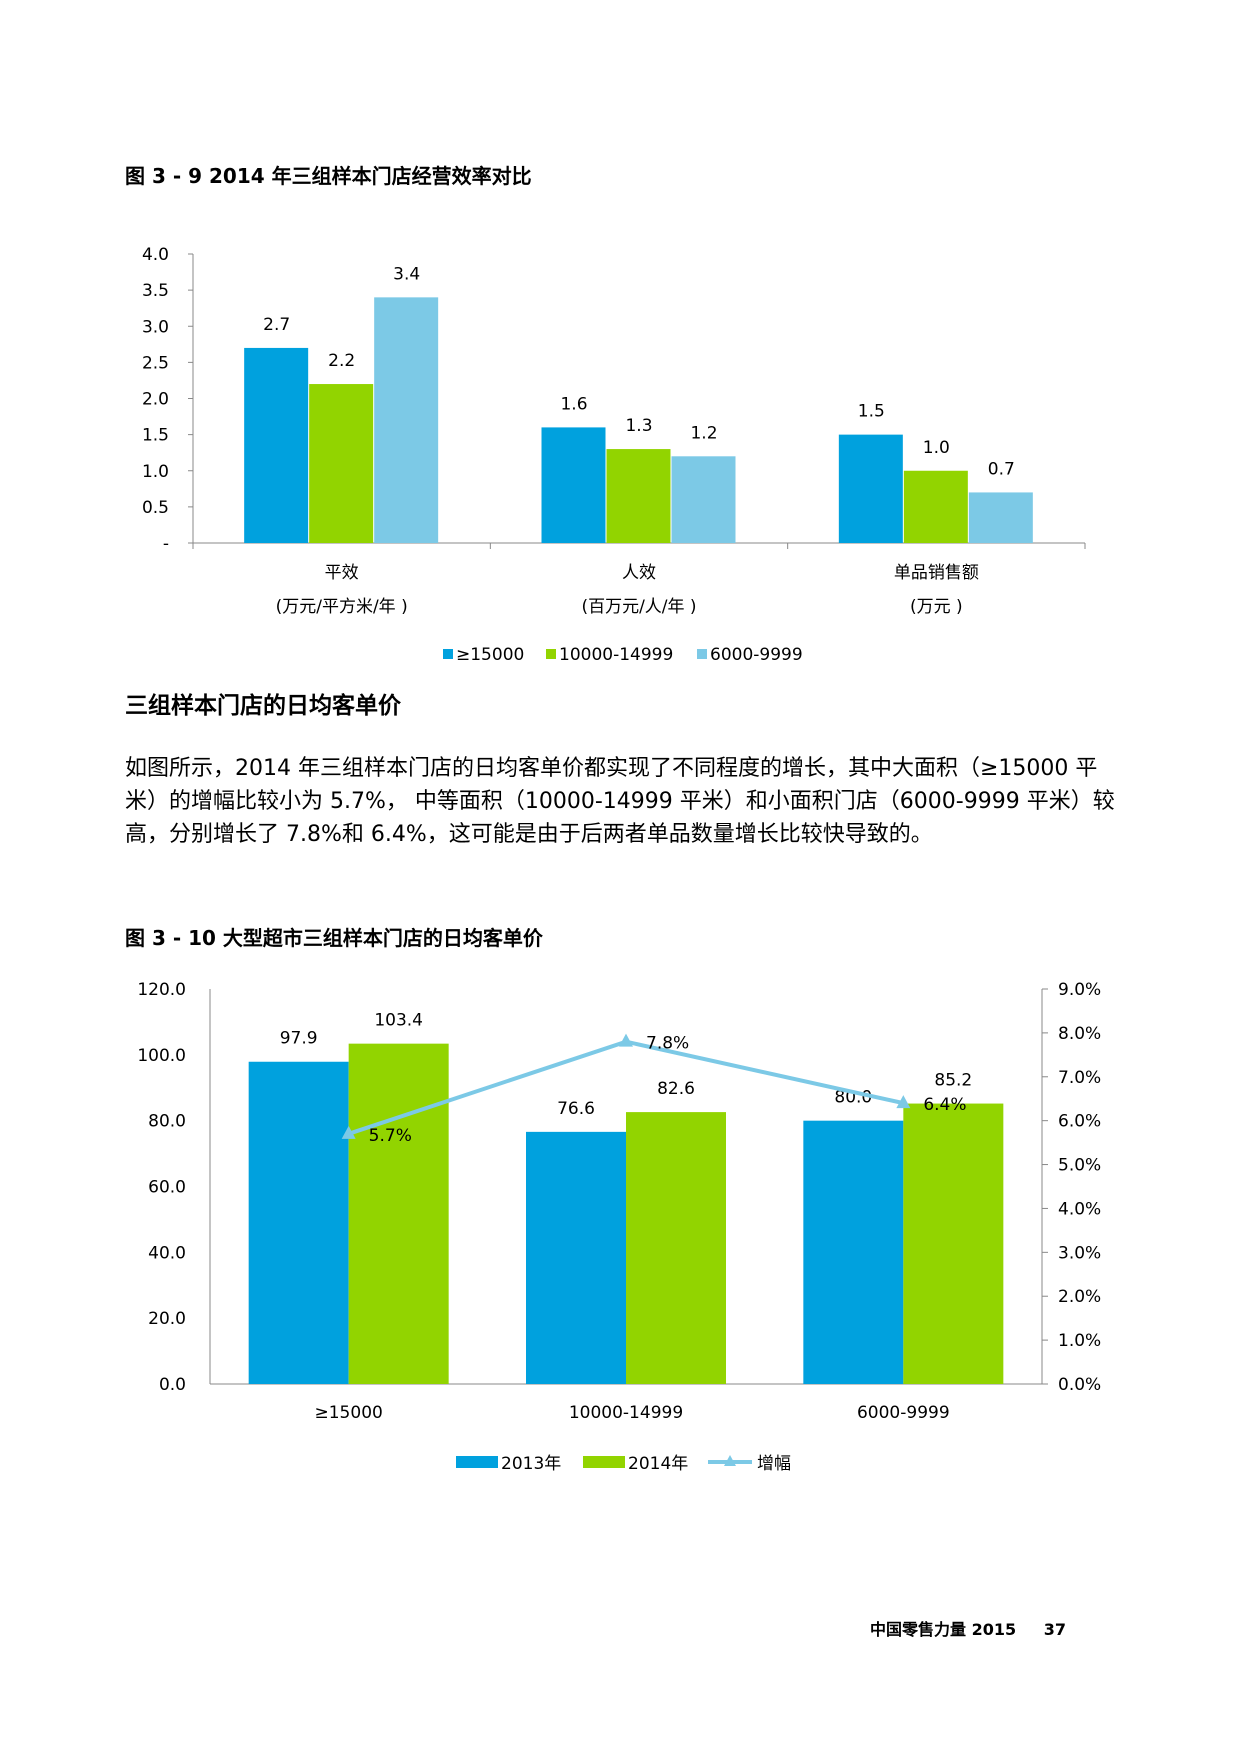 Image resolution: width=1240 pixels, height=1754 pixels. I want to click on y2-tick-label: 0.0%, so click(1079, 1385).